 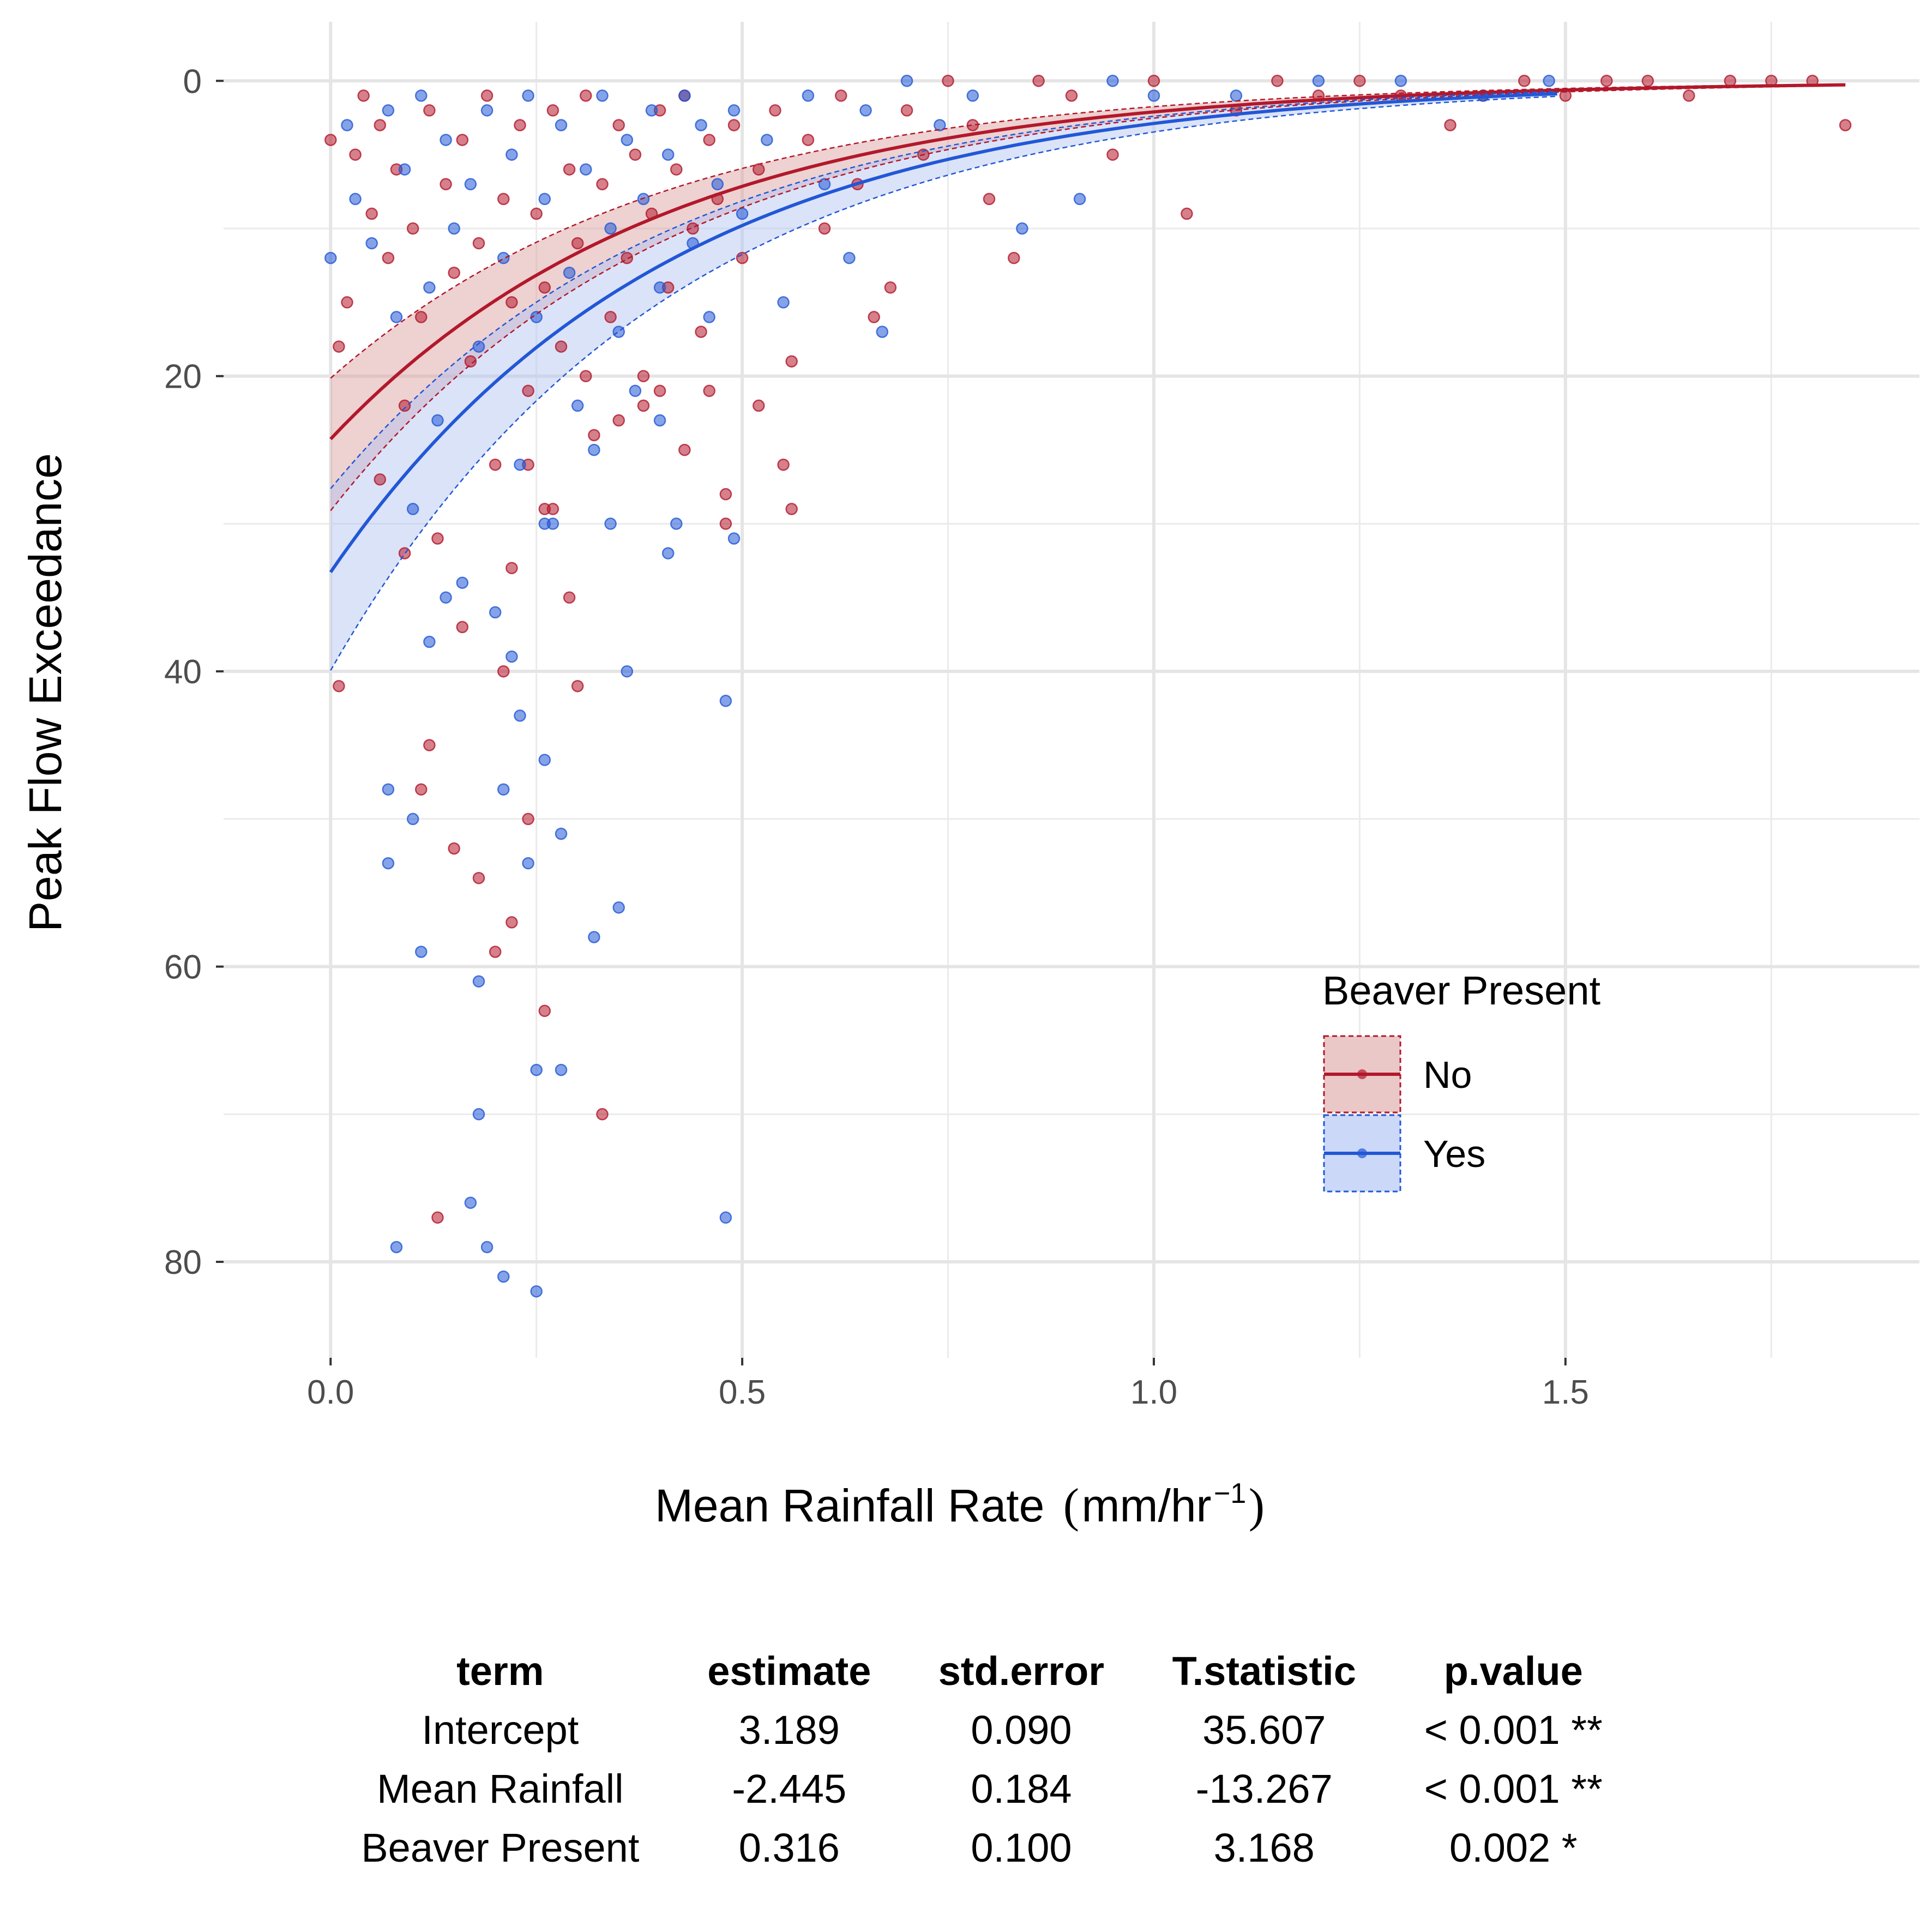 I want to click on header-t-statistic: T.statistic, so click(x=1264, y=1671).